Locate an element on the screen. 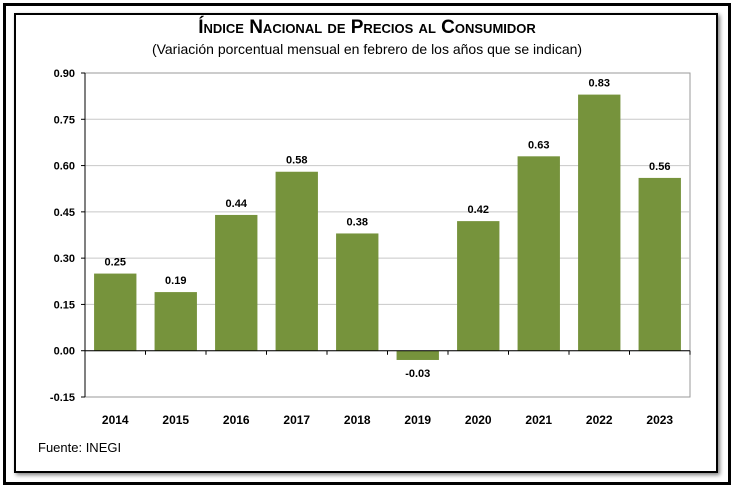 The height and width of the screenshot is (488, 734). data-label: 0.19 is located at coordinates (175, 281).